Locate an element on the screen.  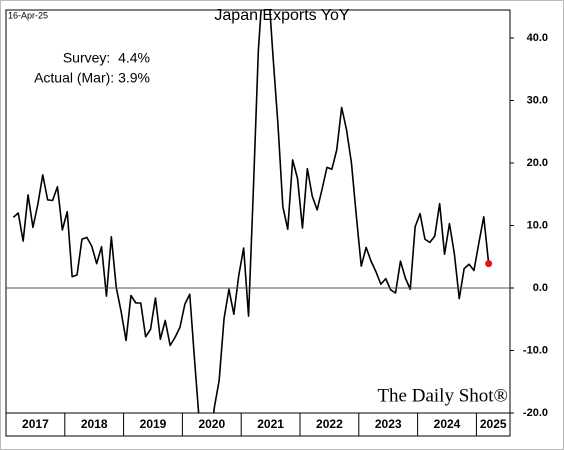
x-tick-label: 2025 is located at coordinates (493, 424).